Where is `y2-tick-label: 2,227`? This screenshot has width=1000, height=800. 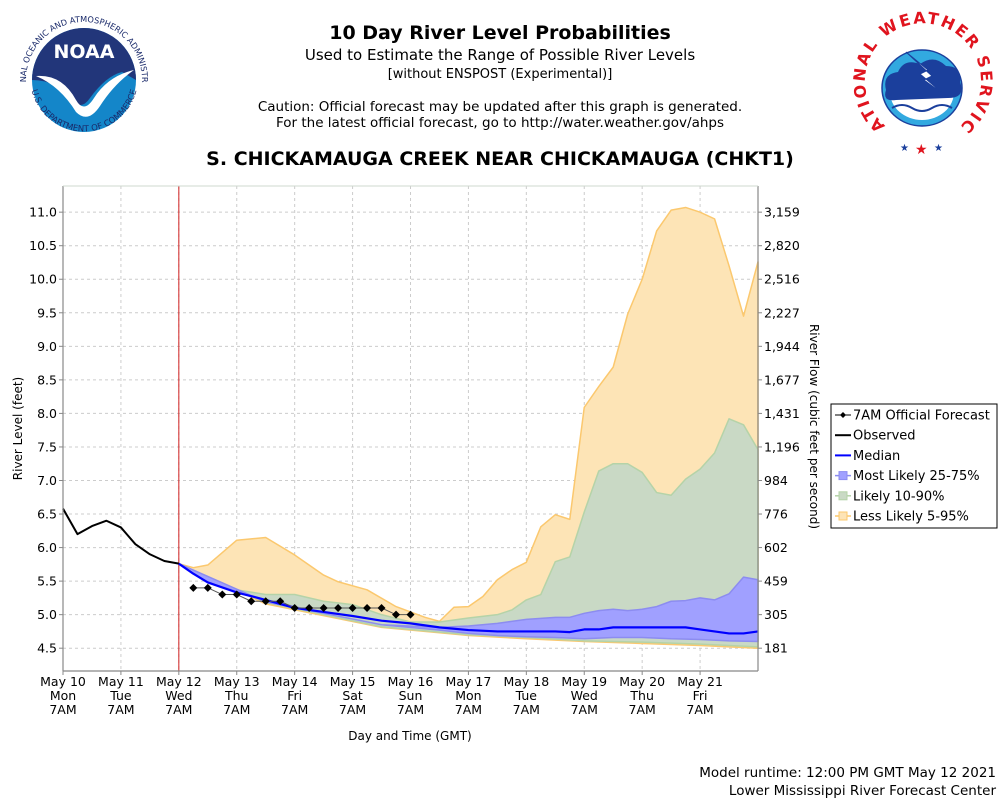
y2-tick-label: 2,227 is located at coordinates (782, 312).